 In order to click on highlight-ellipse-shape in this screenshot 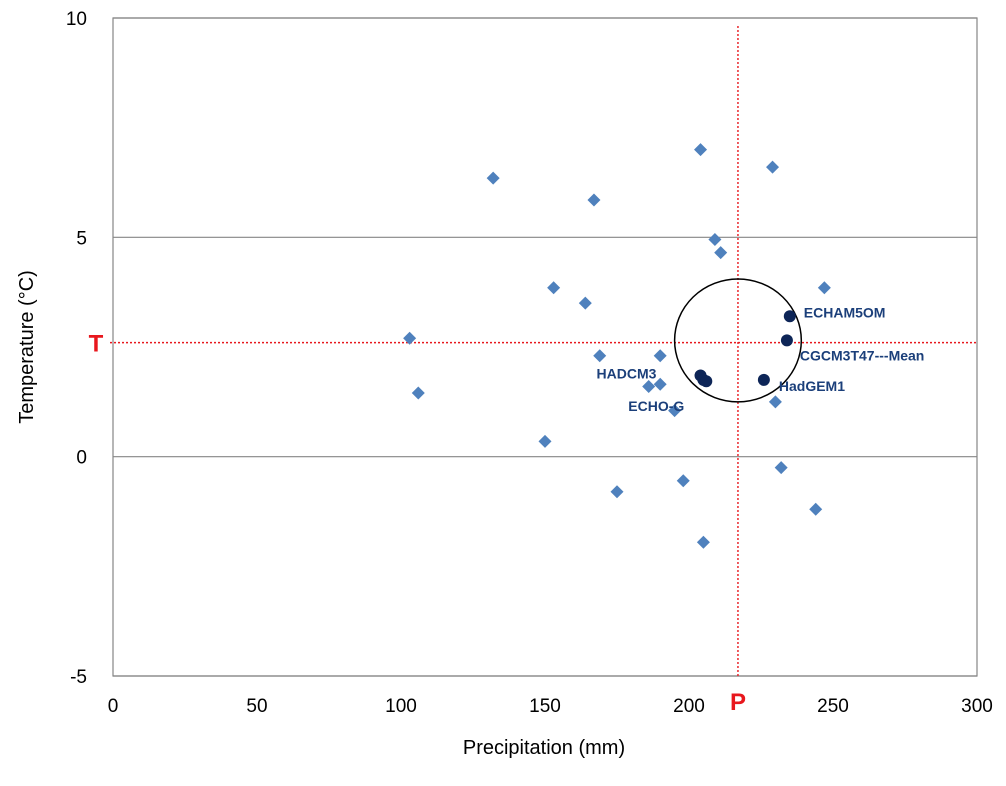, I will do `click(738, 340)`.